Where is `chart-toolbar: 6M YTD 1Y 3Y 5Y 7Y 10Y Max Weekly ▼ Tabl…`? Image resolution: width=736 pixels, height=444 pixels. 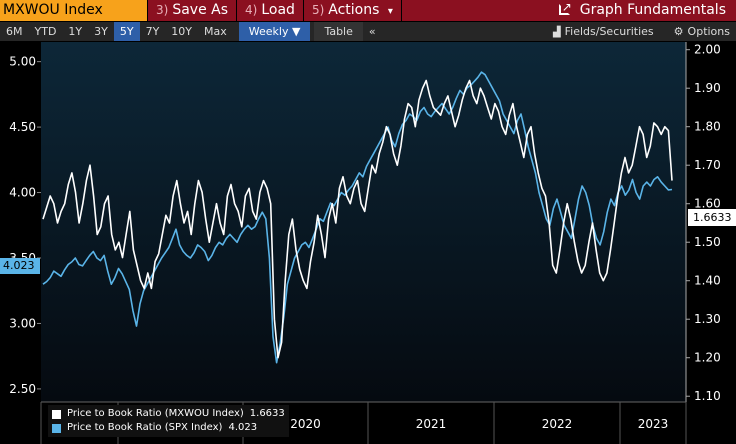 chart-toolbar: 6M YTD 1Y 3Y 5Y 7Y 10Y Max Weekly ▼ Tabl… is located at coordinates (368, 31).